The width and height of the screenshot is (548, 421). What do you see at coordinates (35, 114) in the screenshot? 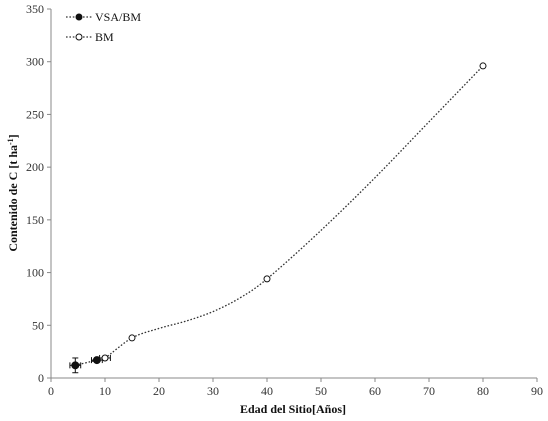
I see `y-tick-label: 250` at bounding box center [35, 114].